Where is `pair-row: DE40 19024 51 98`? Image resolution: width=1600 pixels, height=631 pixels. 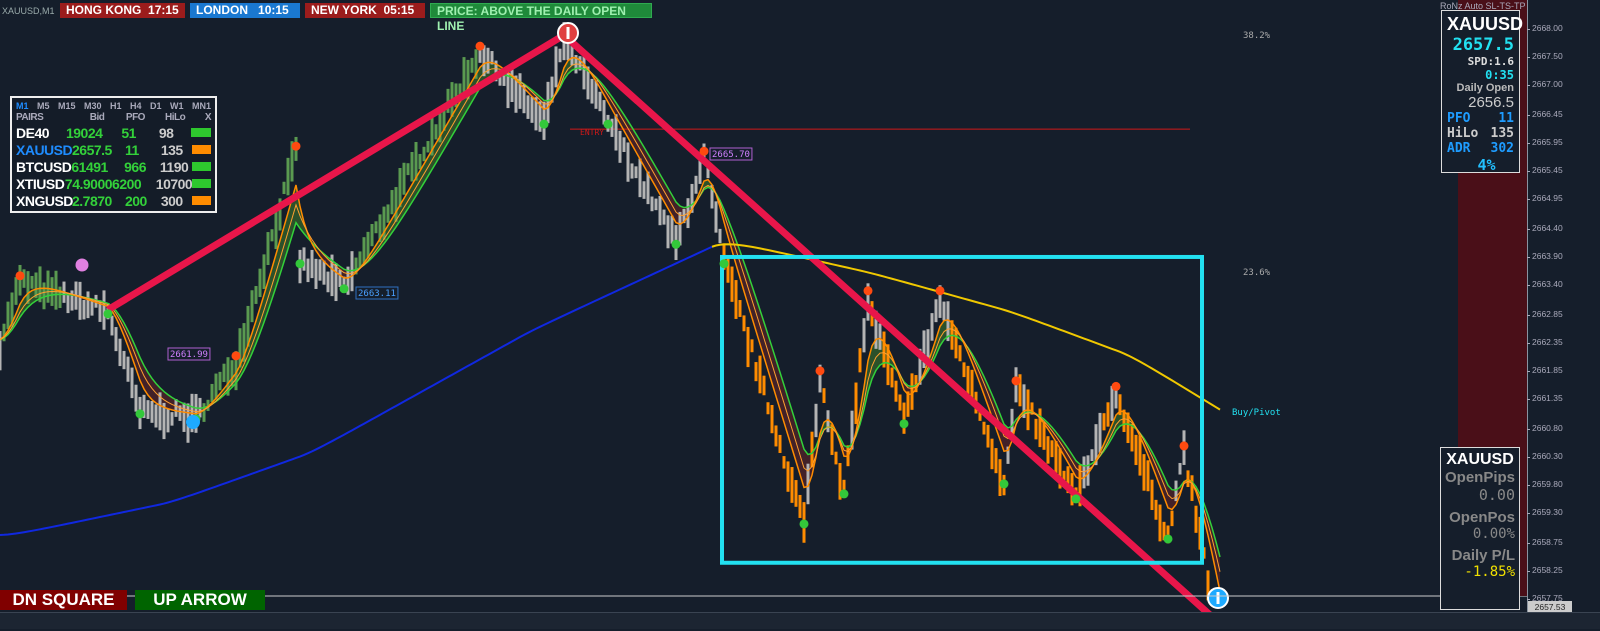
pair-row: DE40 19024 51 98 is located at coordinates (114, 132).